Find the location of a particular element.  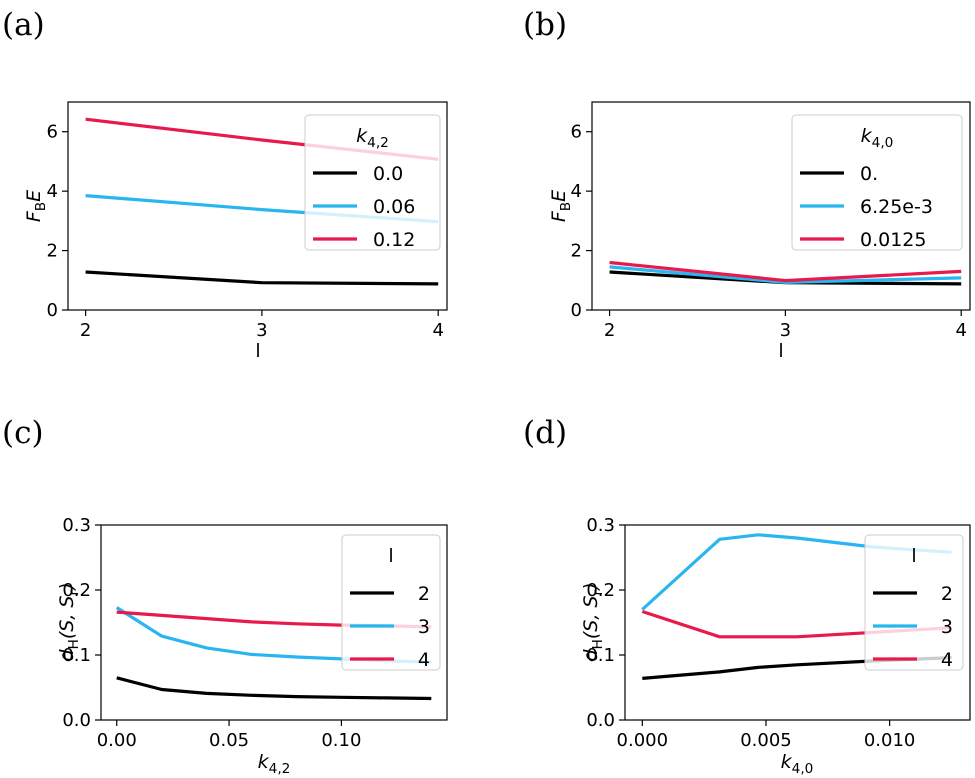

x-tick-label: 0.005 is located at coordinates (766, 740).